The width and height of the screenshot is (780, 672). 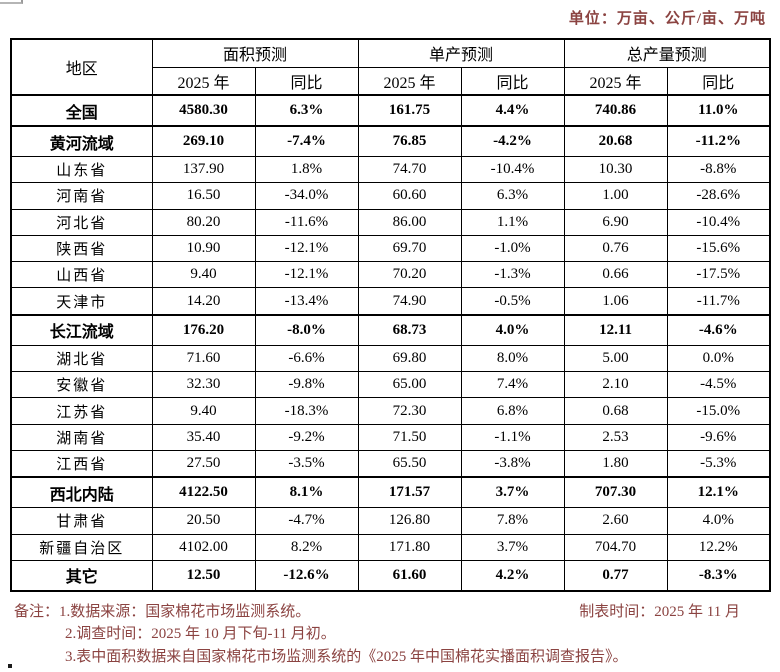 I want to click on value-cell: 6.3%, so click(x=306, y=110).